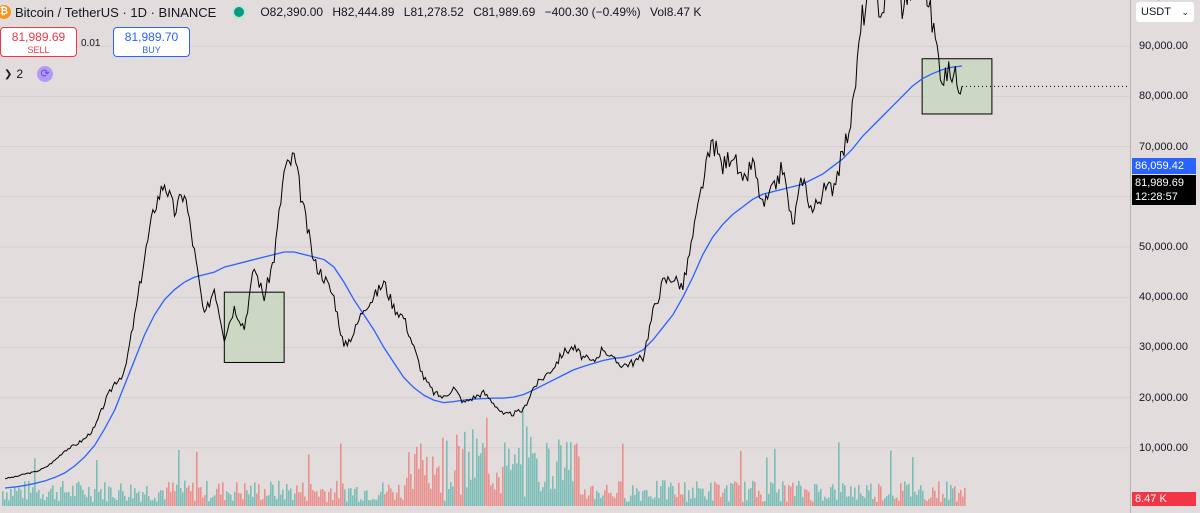 Image resolution: width=1200 pixels, height=513 pixels. I want to click on price-tick-label: 70,000.00, so click(1163, 146).